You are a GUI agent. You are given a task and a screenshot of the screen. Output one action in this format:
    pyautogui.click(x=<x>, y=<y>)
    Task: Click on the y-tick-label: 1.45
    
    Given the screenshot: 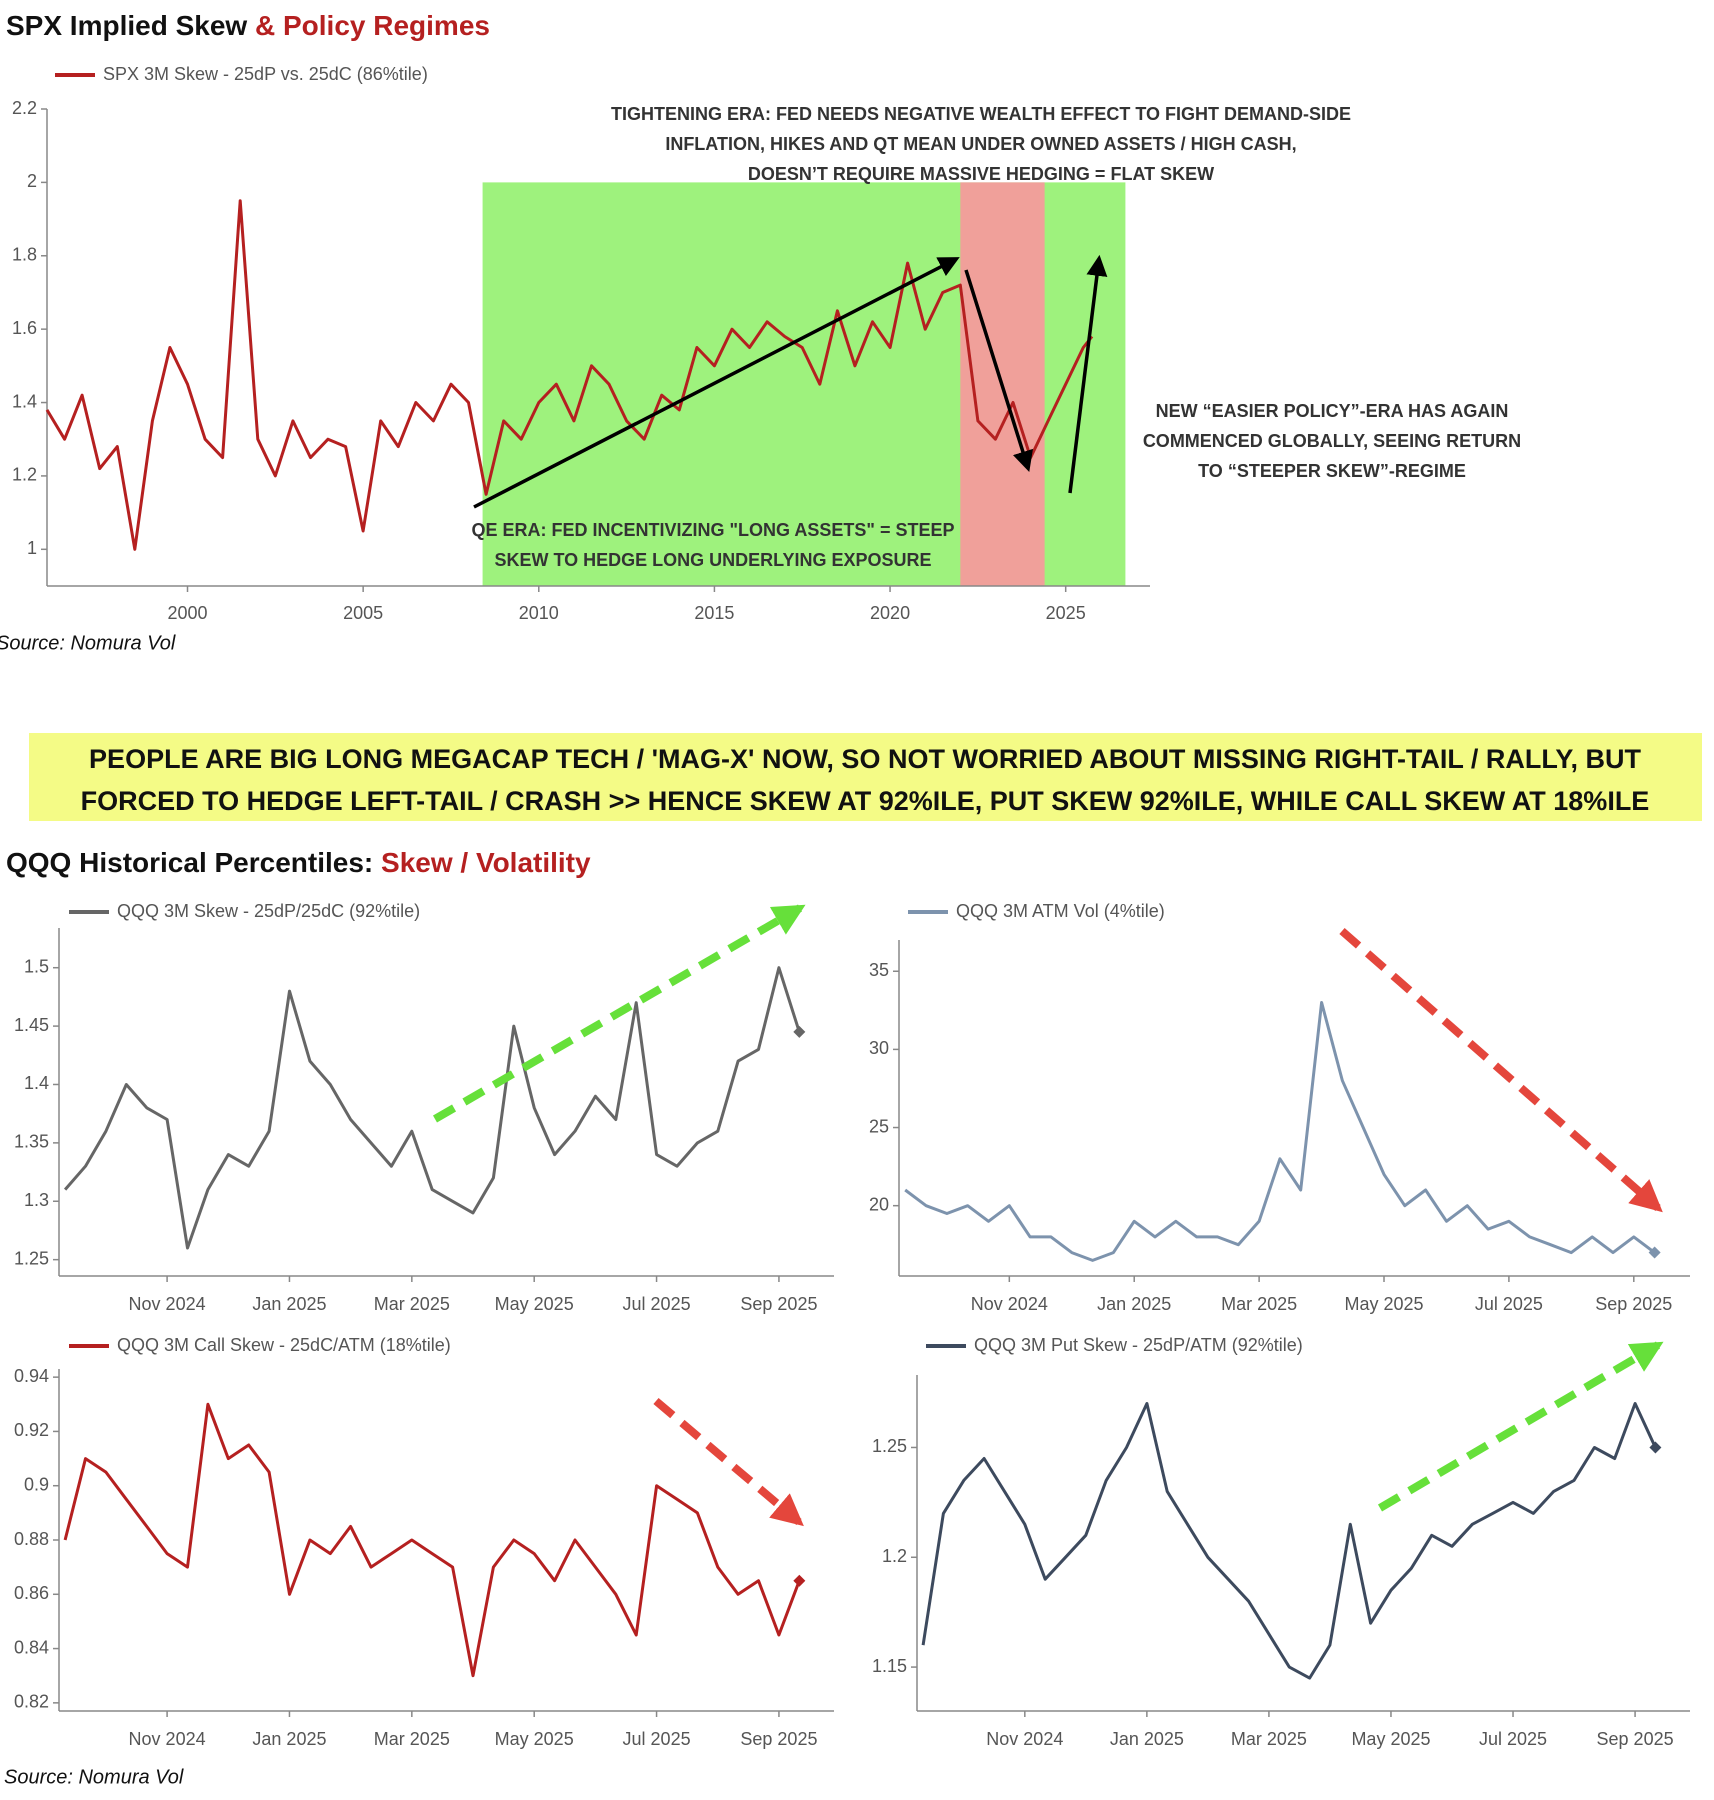 What is the action you would take?
    pyautogui.click(x=31, y=1025)
    